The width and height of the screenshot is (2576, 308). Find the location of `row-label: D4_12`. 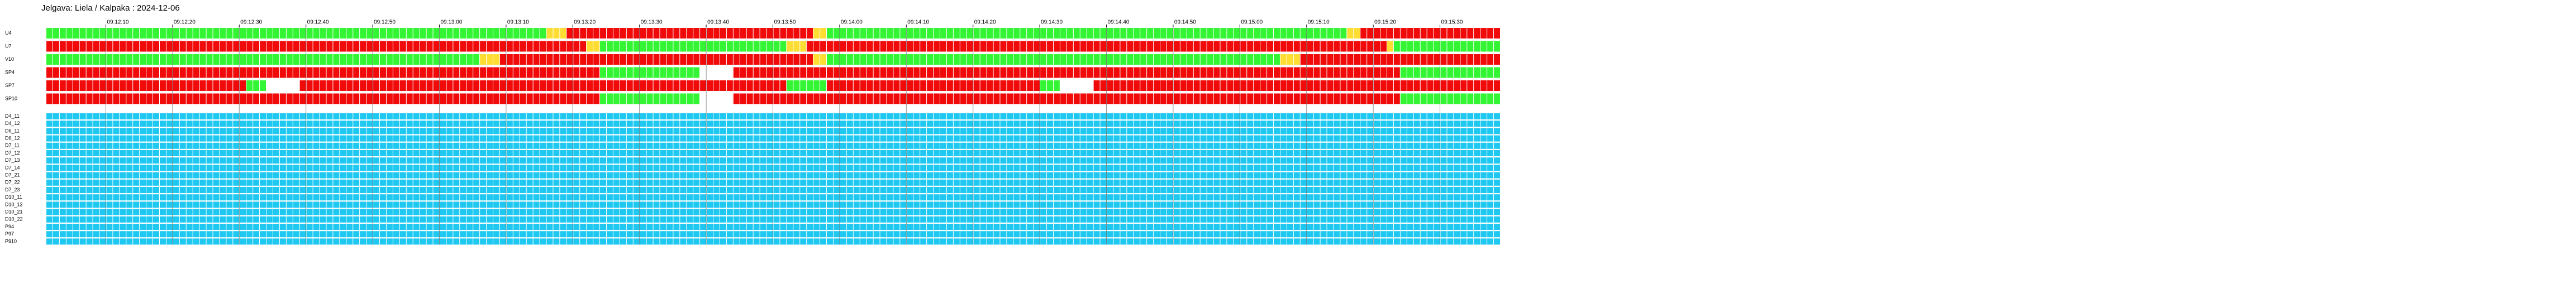

row-label: D4_12 is located at coordinates (12, 123).